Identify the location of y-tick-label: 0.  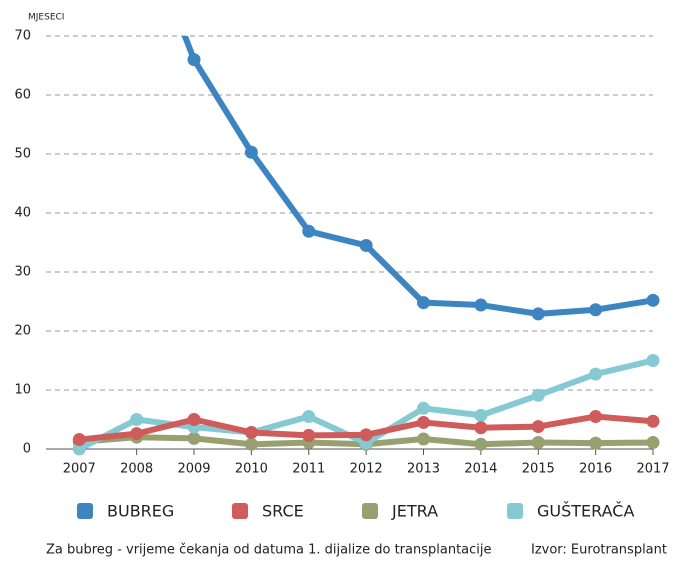
(27, 449).